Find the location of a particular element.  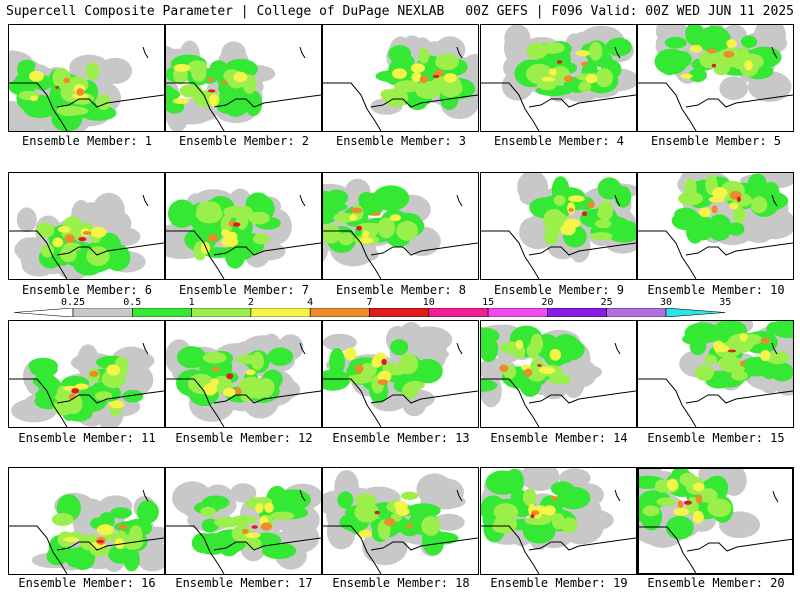

colorbar-tick-label: 7 is located at coordinates (369, 302).